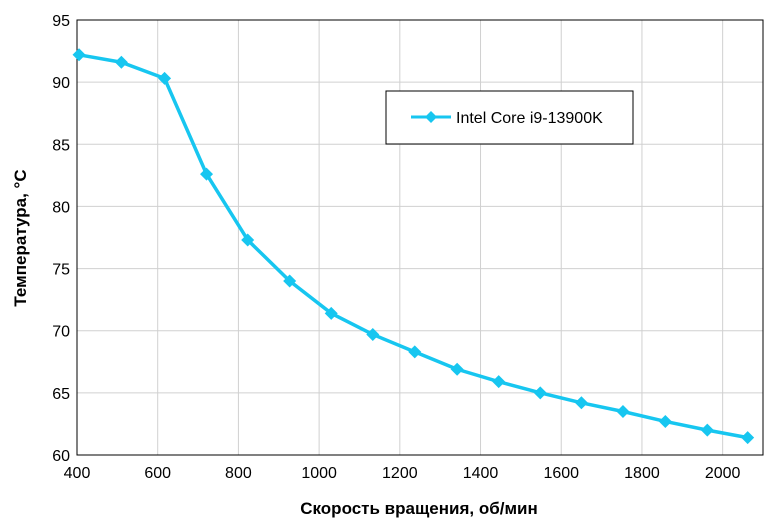 Image resolution: width=780 pixels, height=522 pixels. I want to click on y-tick-label: 70, so click(61, 332).